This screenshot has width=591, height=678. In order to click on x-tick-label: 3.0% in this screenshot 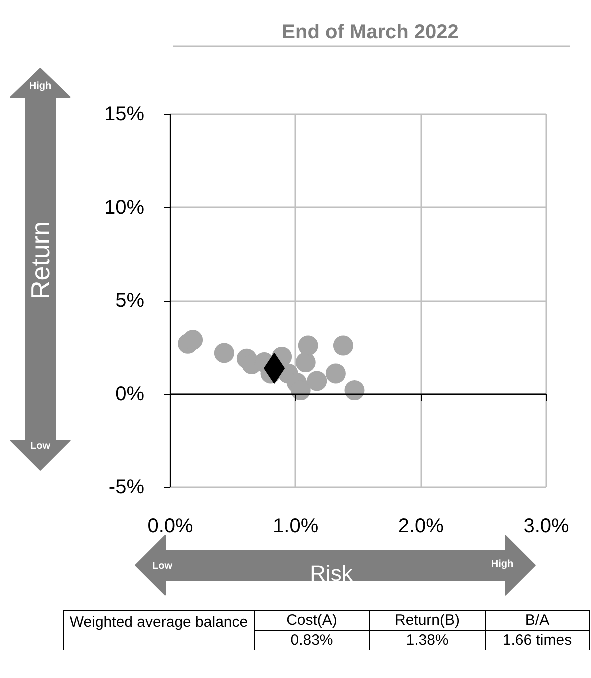, I will do `click(547, 527)`.